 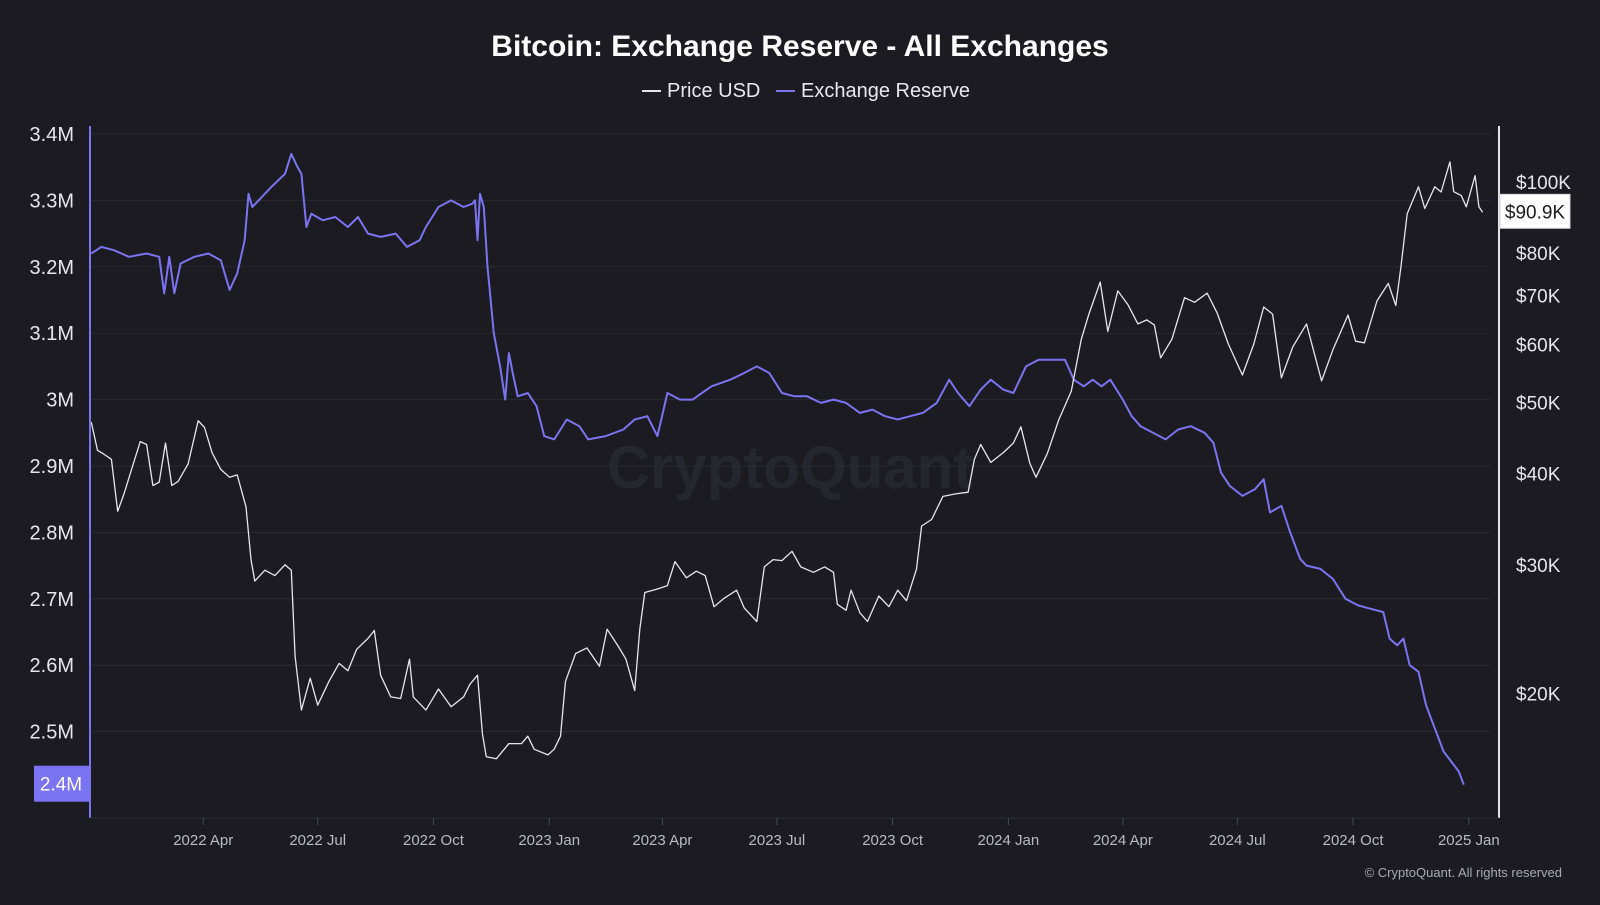 I want to click on x-tick-label: 2024 Oct, so click(x=1354, y=840).